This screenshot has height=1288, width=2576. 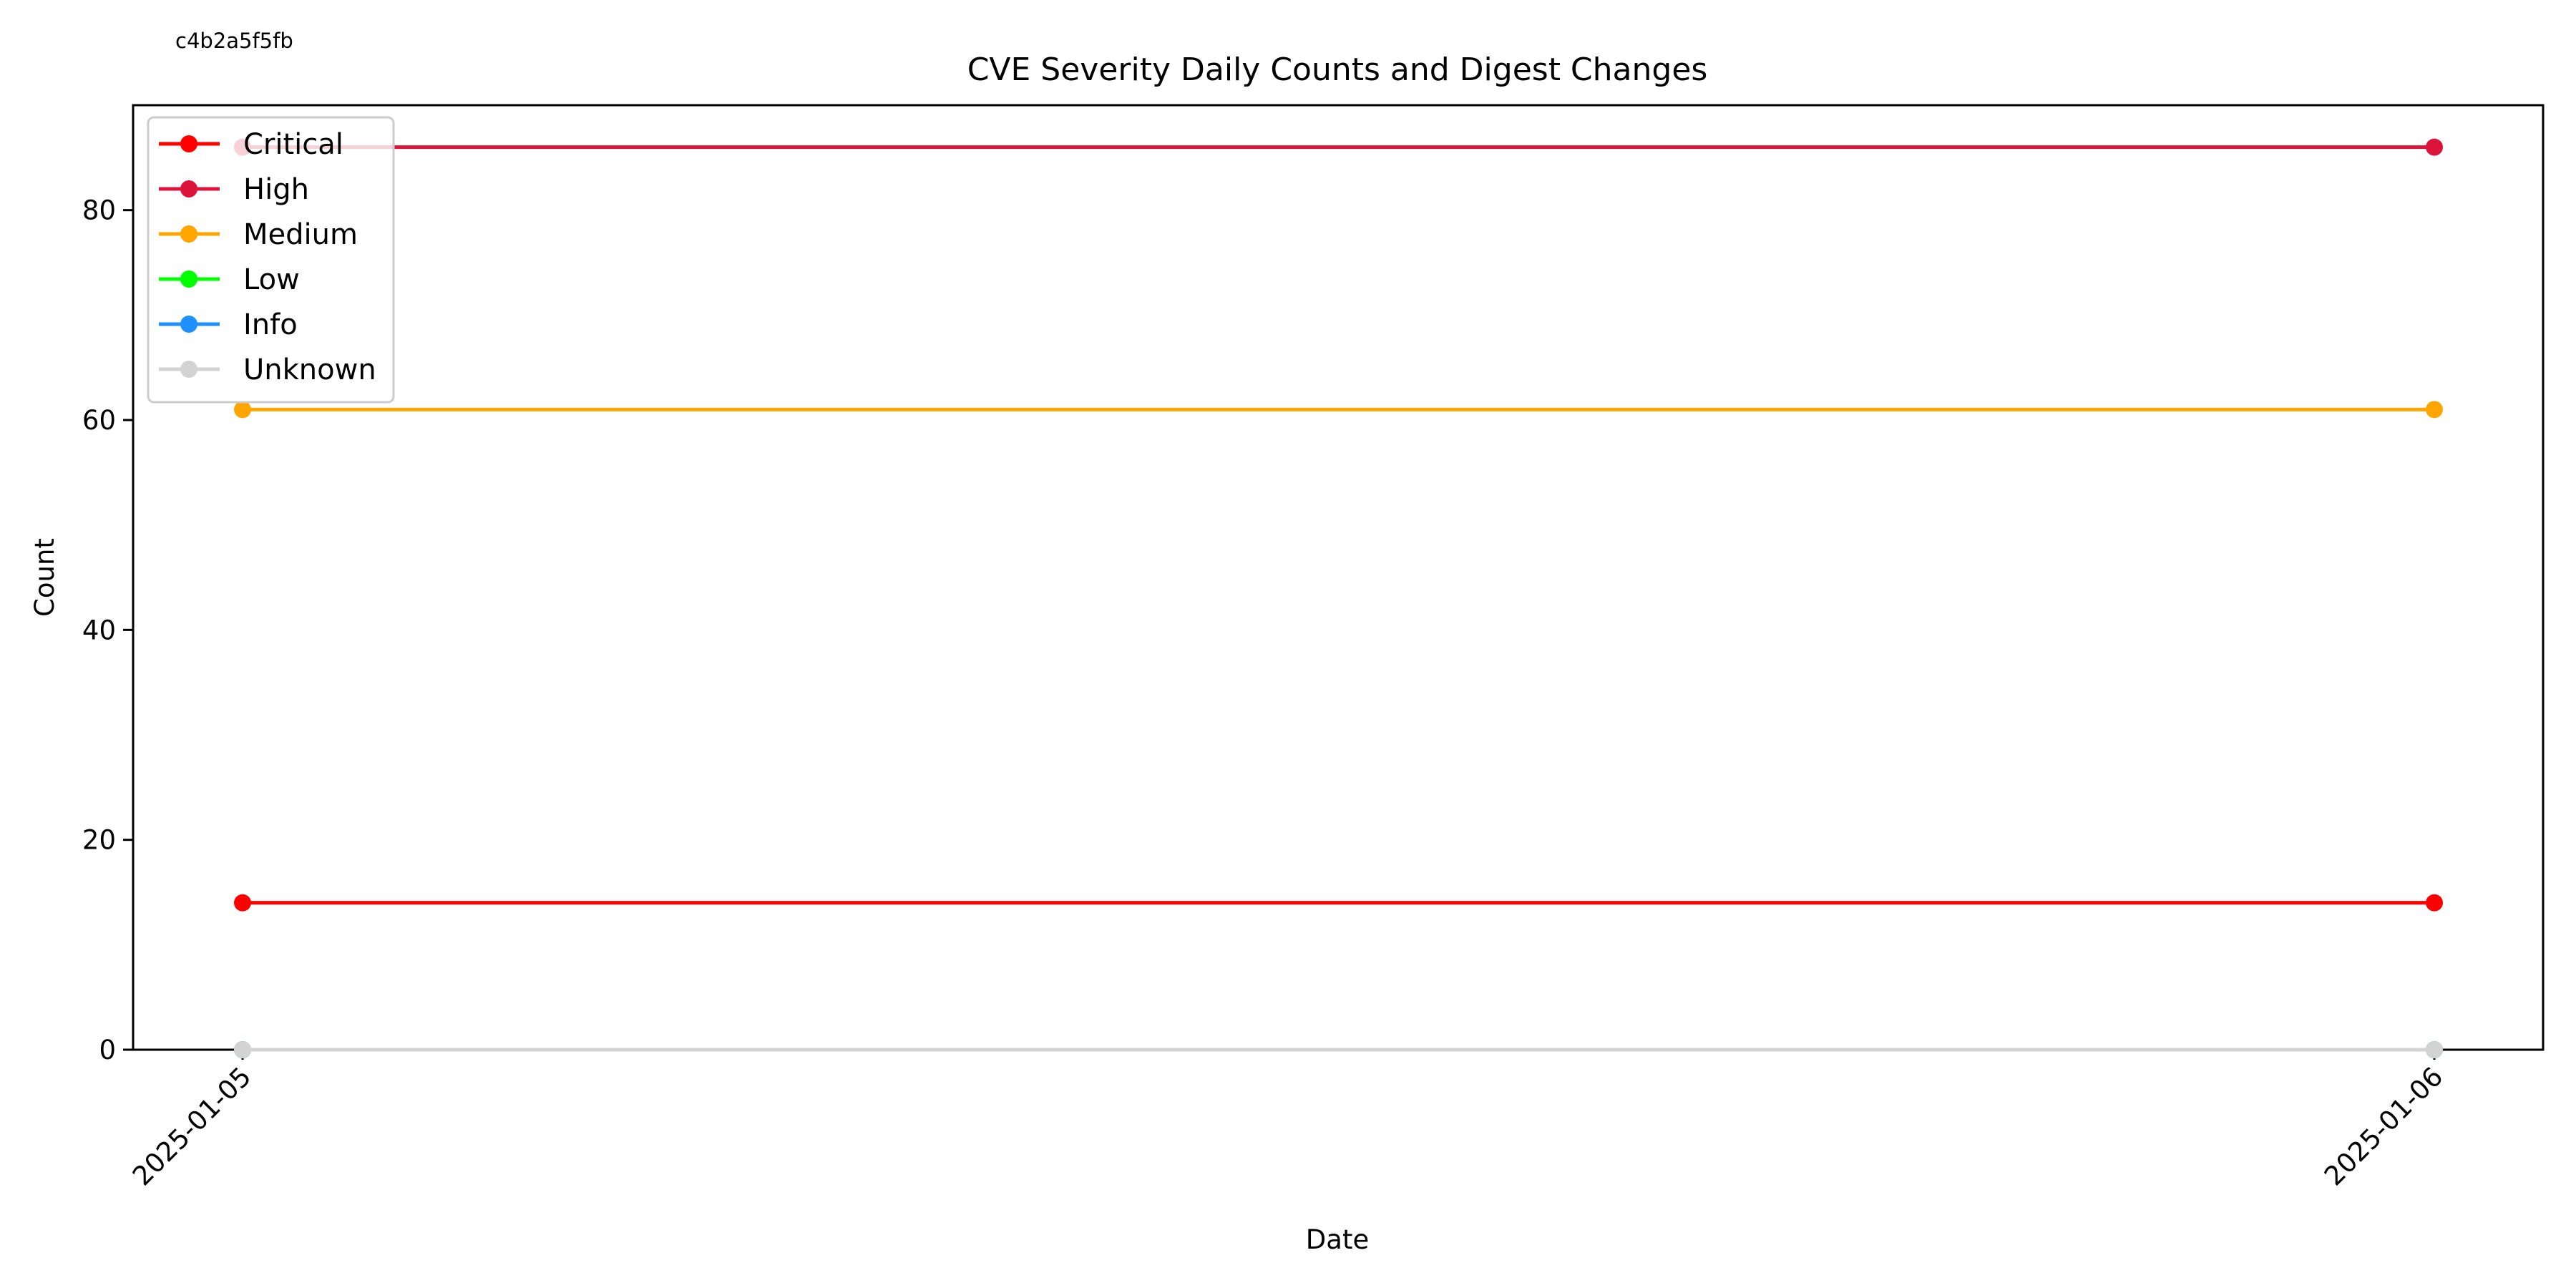 What do you see at coordinates (188, 324) in the screenshot?
I see `legend-marker-info` at bounding box center [188, 324].